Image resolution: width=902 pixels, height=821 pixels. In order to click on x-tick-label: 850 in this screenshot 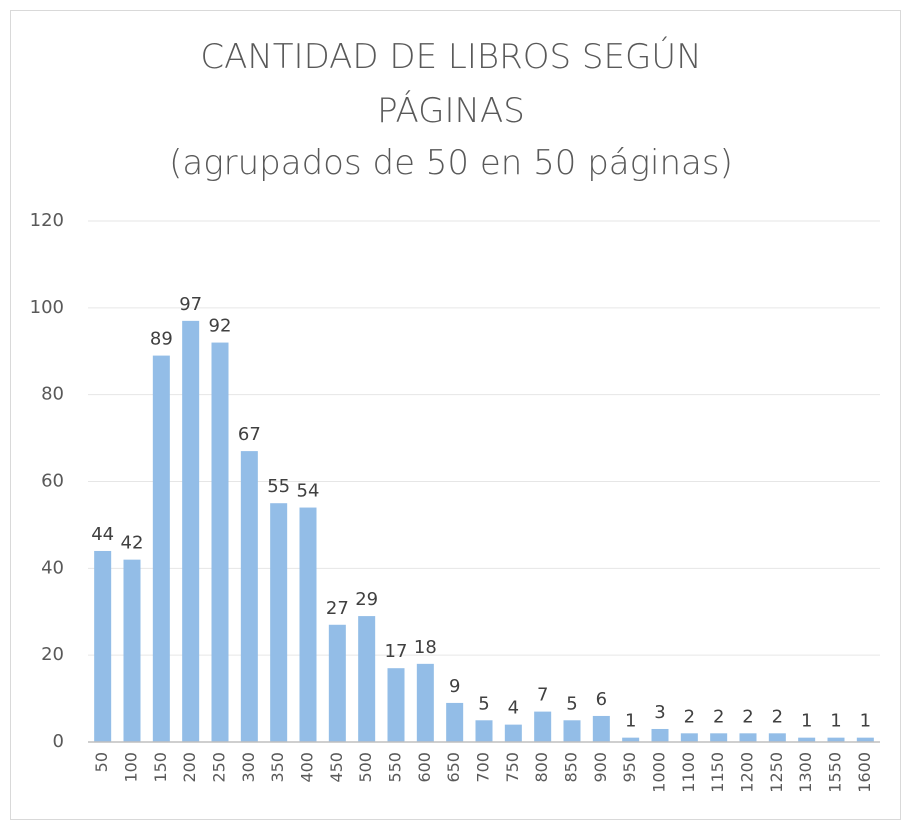, I will do `click(571, 767)`.